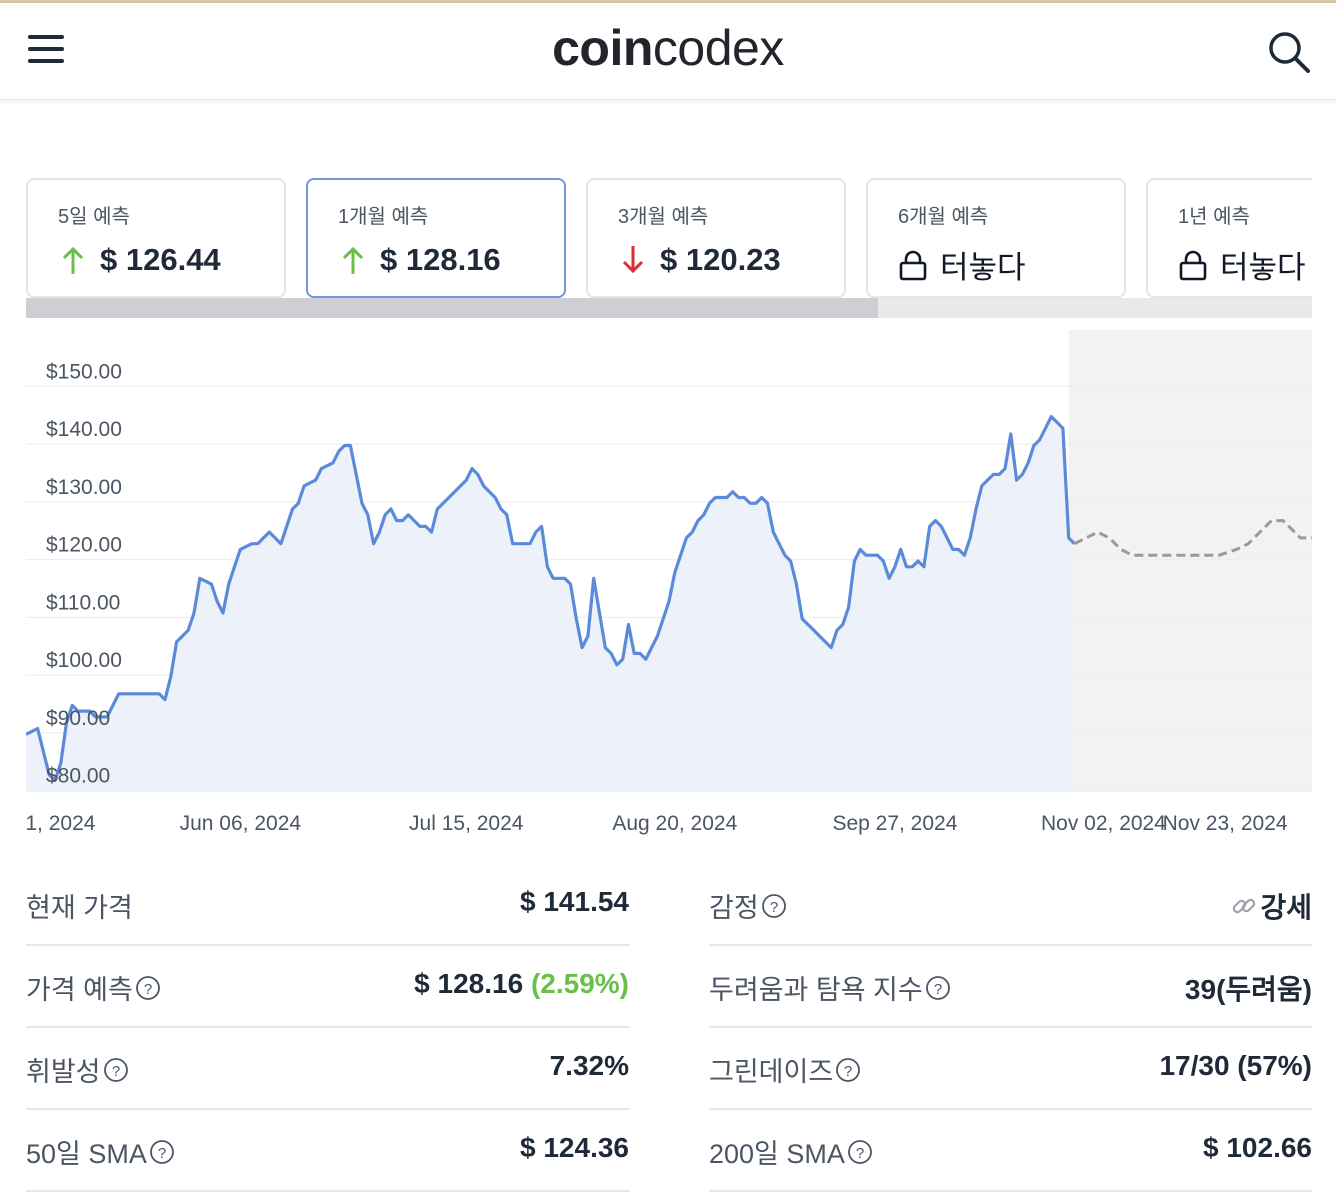 The width and height of the screenshot is (1336, 1200). Describe the element at coordinates (1244, 906) in the screenshot. I see `link-icon` at that location.